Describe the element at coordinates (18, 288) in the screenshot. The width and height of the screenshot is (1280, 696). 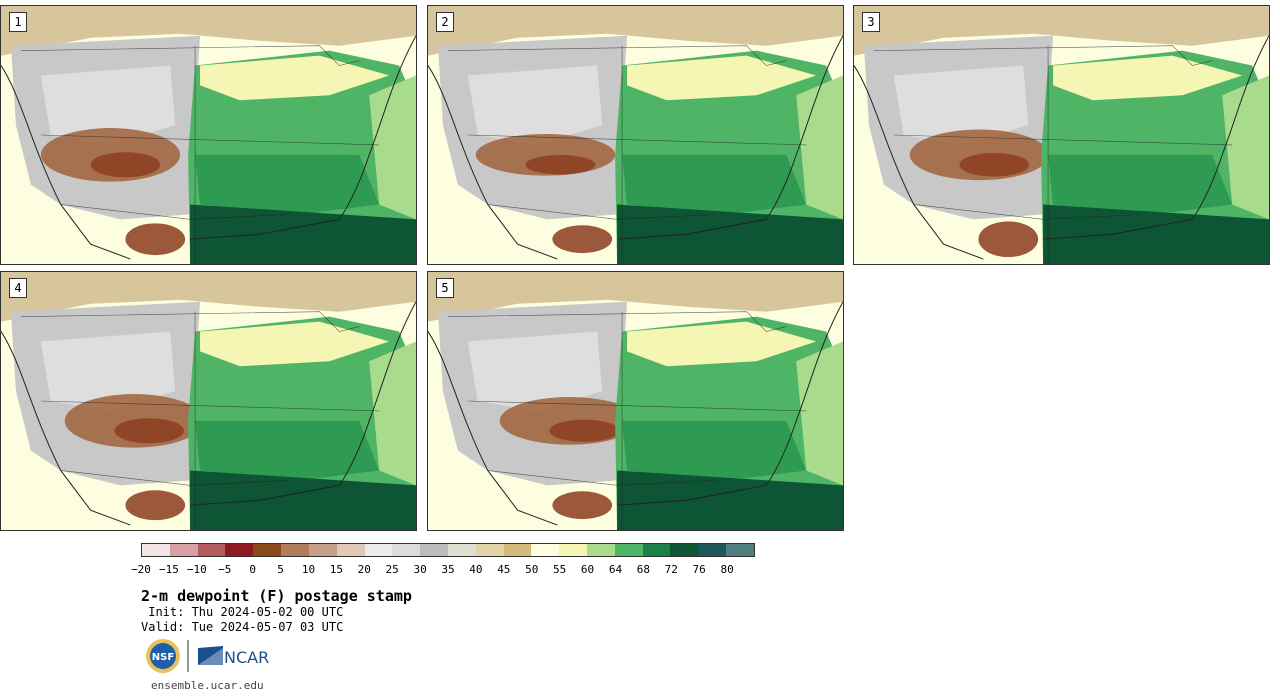
I see `panel-number-label: 4` at that location.